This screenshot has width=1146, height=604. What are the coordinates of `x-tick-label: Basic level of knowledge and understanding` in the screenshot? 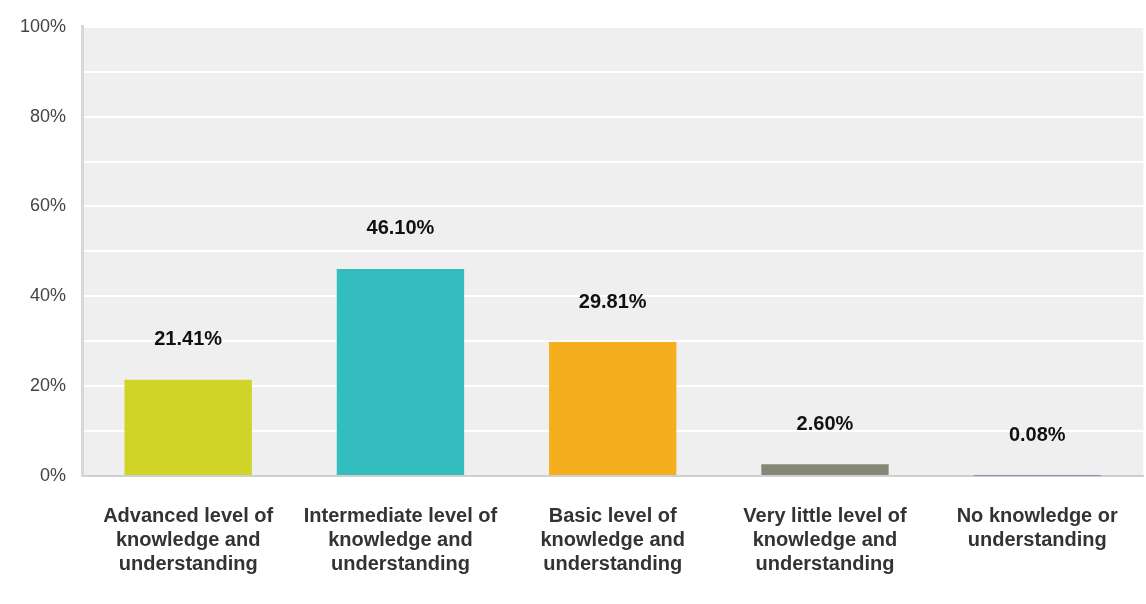 It's located at (612, 538).